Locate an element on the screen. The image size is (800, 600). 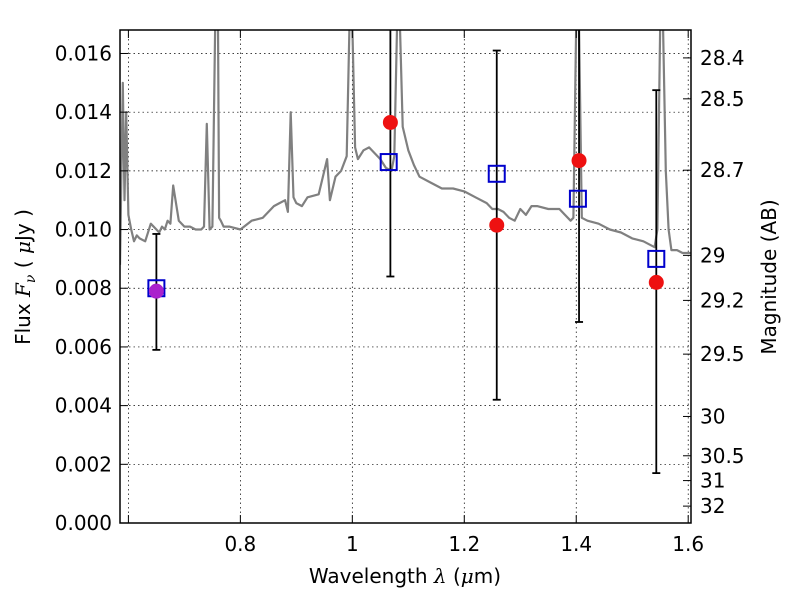
y-tick-label: 0.002 is located at coordinates (83, 464).